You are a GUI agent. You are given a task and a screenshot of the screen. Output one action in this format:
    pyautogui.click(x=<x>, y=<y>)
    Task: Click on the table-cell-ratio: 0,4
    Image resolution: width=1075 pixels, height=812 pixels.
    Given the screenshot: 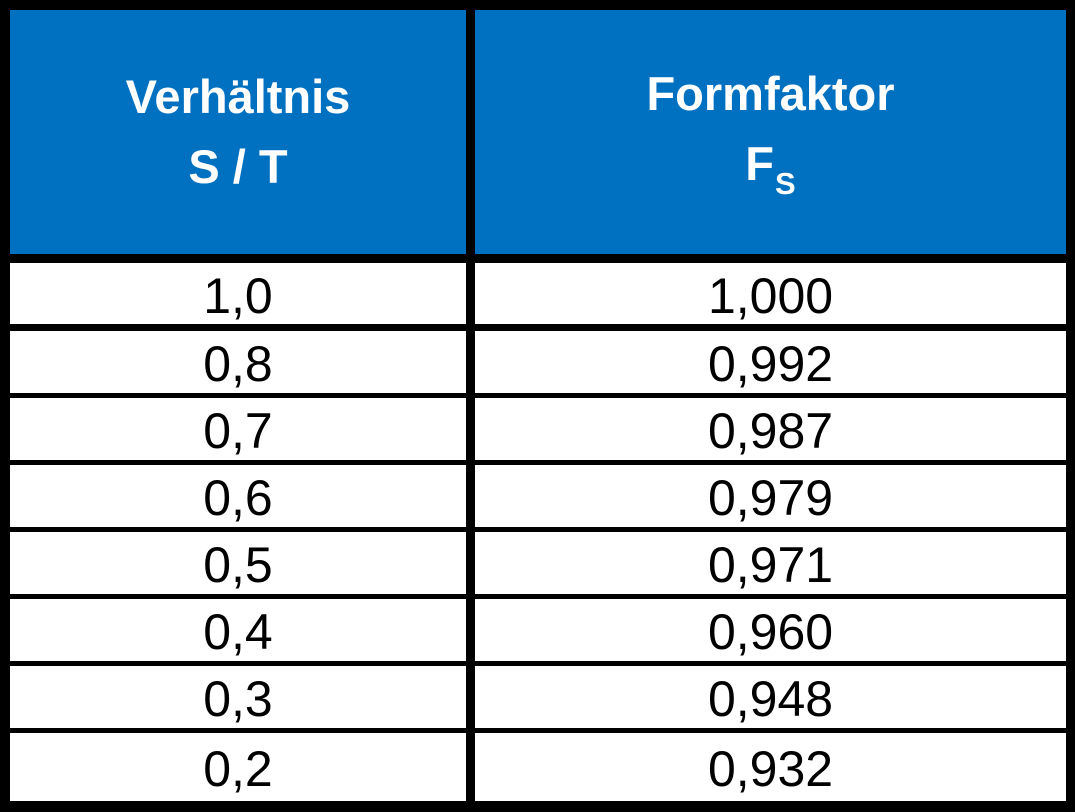 What is the action you would take?
    pyautogui.click(x=238, y=630)
    